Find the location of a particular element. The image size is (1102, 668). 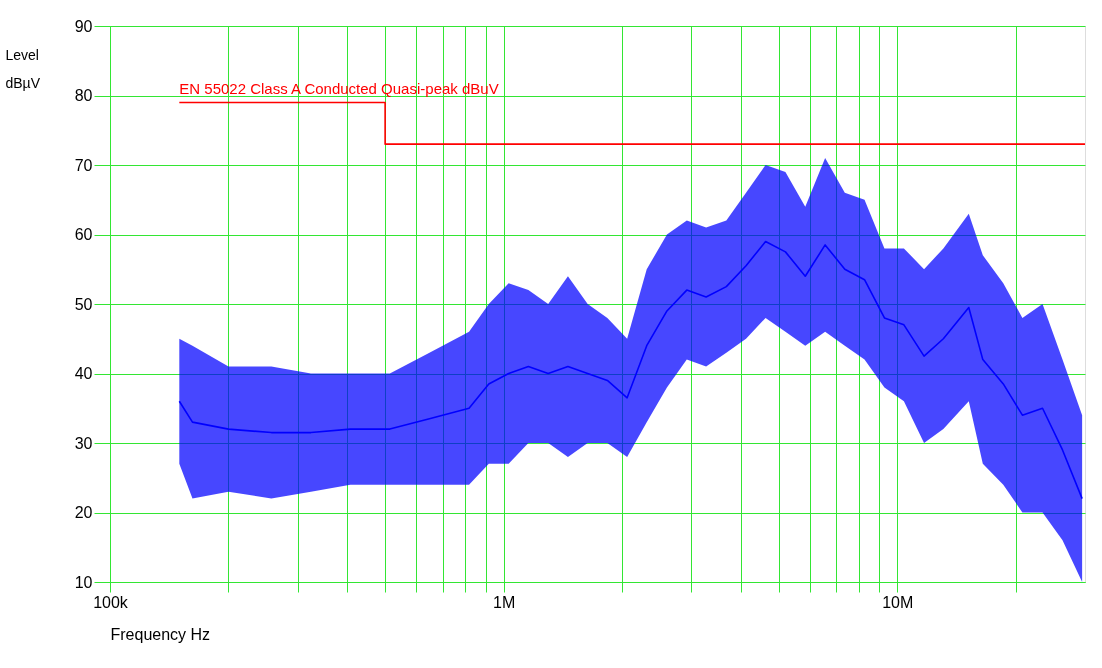

y-tick-label: 10 is located at coordinates (83, 582).